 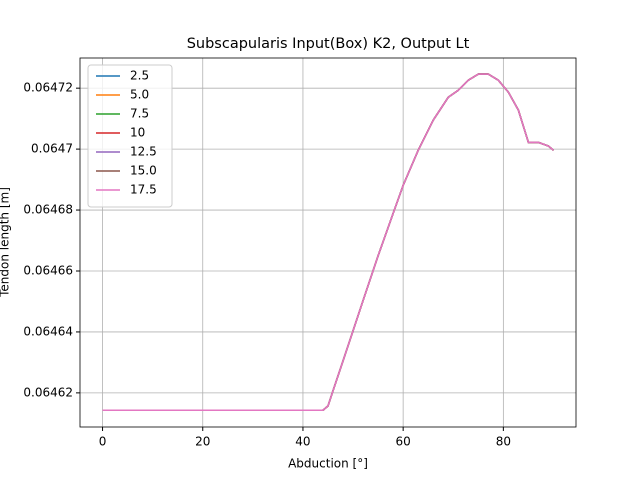 What do you see at coordinates (103, 442) in the screenshot?
I see `x-tick-label: 0` at bounding box center [103, 442].